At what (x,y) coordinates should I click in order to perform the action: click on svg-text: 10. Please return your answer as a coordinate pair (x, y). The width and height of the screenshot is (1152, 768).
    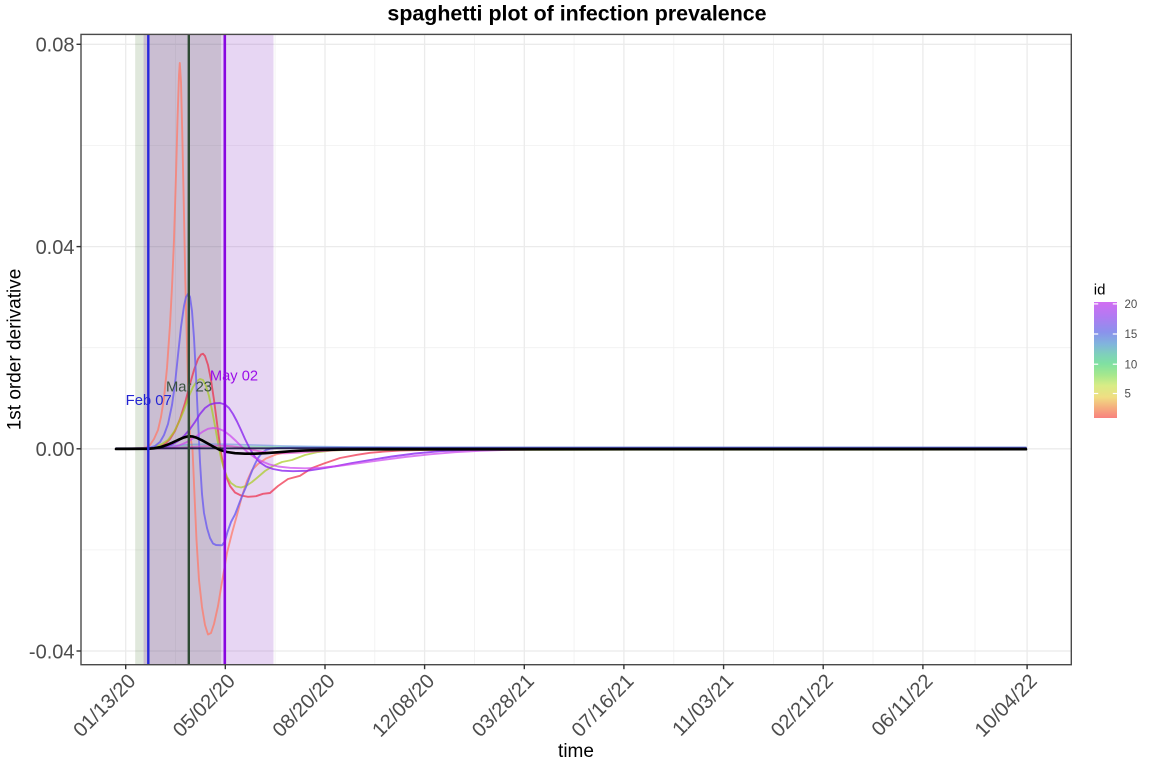
    Looking at the image, I should click on (1131, 365).